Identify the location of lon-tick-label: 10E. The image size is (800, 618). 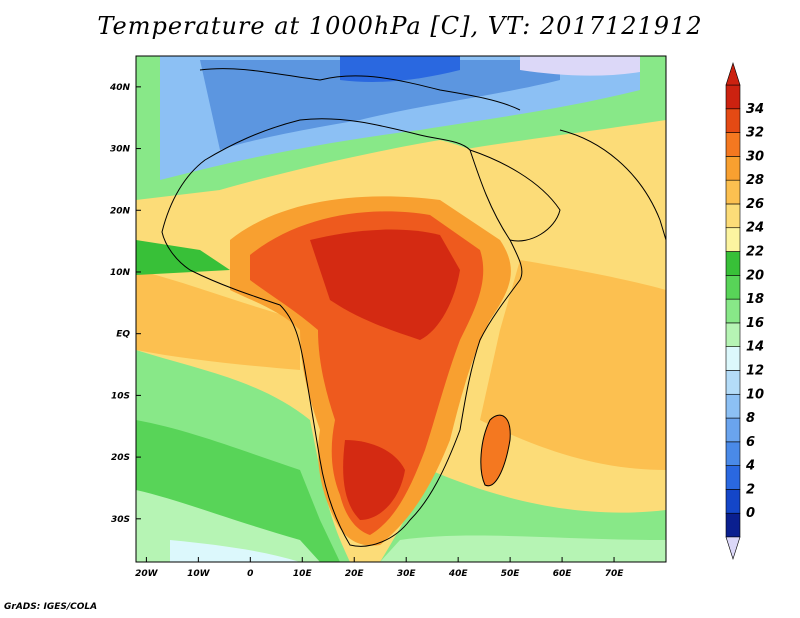
(303, 574).